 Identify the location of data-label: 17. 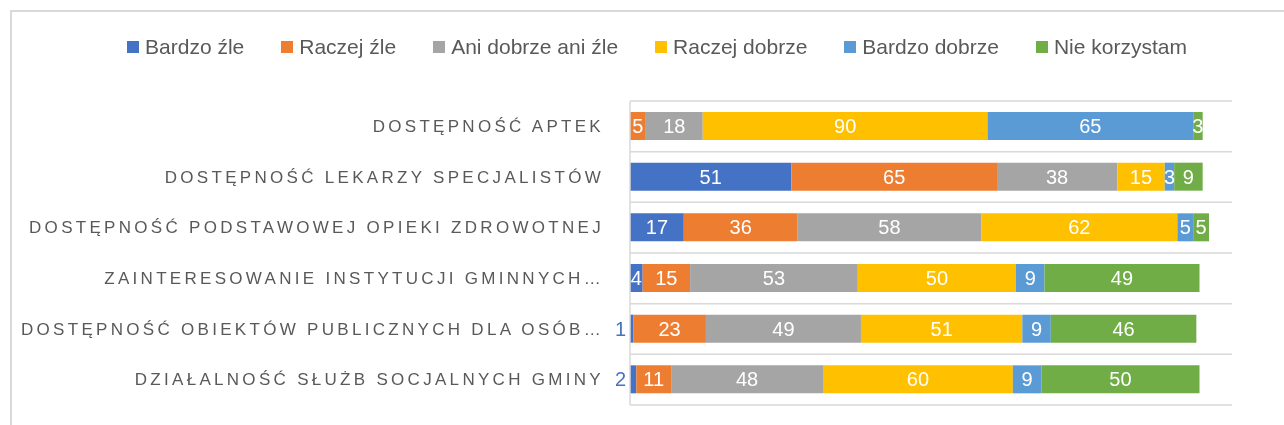
(657, 227).